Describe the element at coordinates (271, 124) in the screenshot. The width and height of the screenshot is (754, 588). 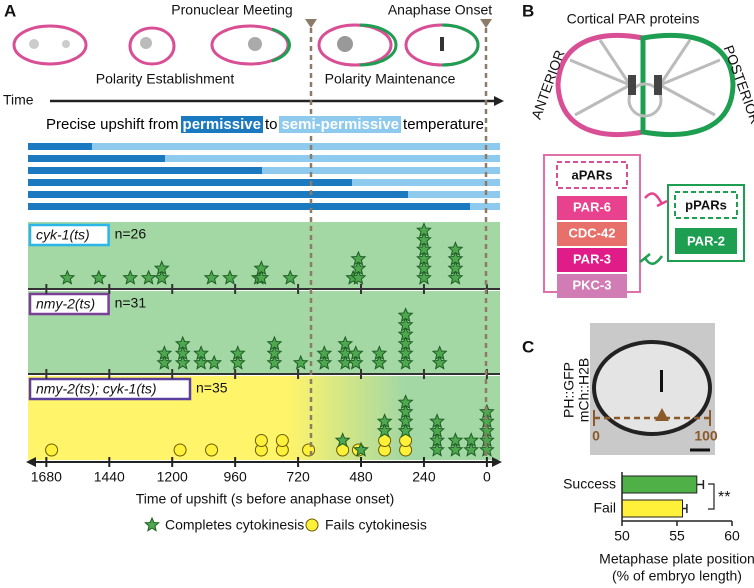
I see `text: to` at that location.